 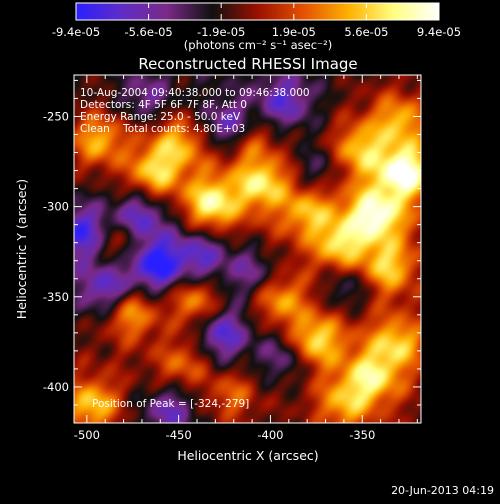 What do you see at coordinates (294, 32) in the screenshot?
I see `colorbar-tick-label: 1.9e-05` at bounding box center [294, 32].